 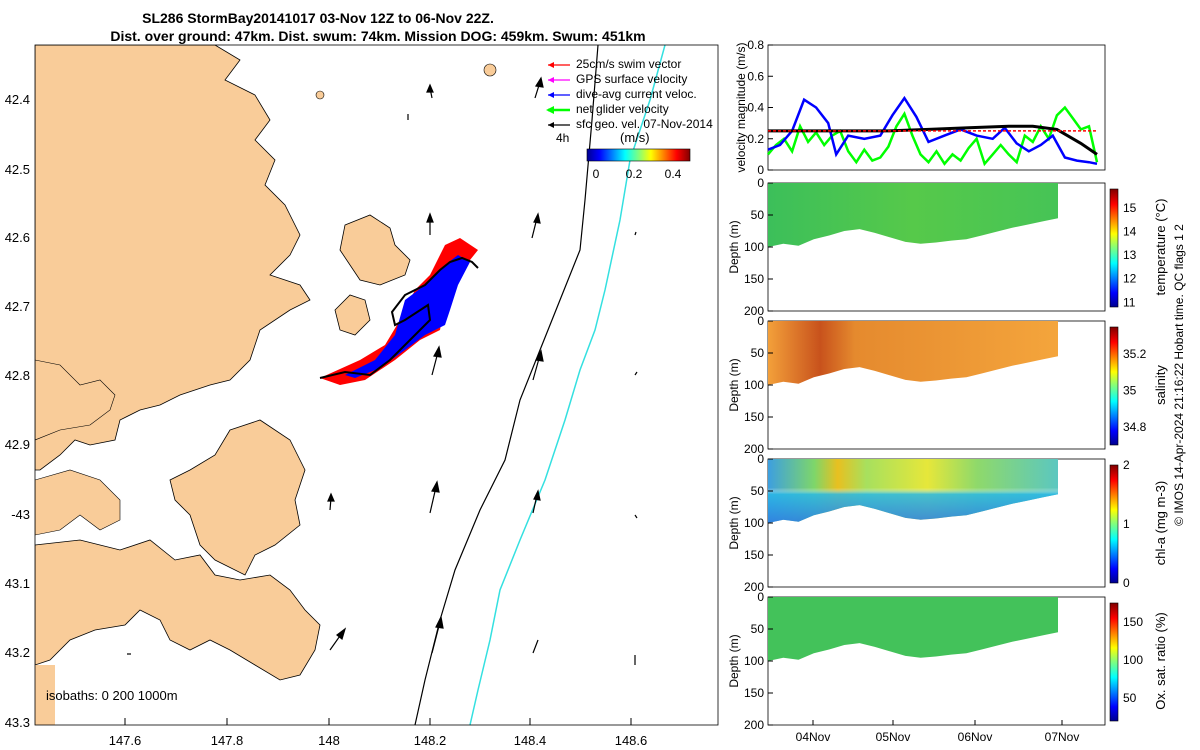 What do you see at coordinates (1114, 662) in the screenshot?
I see `oxygen-colorbar` at bounding box center [1114, 662].